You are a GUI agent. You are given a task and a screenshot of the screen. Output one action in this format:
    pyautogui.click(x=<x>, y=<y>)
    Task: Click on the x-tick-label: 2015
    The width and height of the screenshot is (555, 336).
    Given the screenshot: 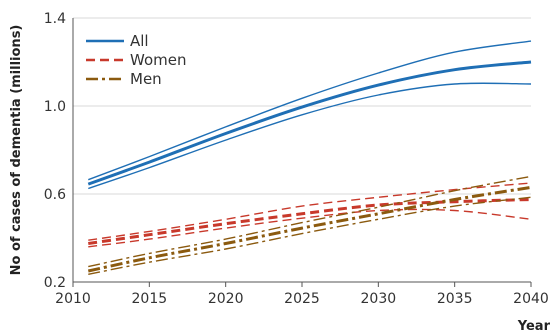 What is the action you would take?
    pyautogui.click(x=150, y=299)
    